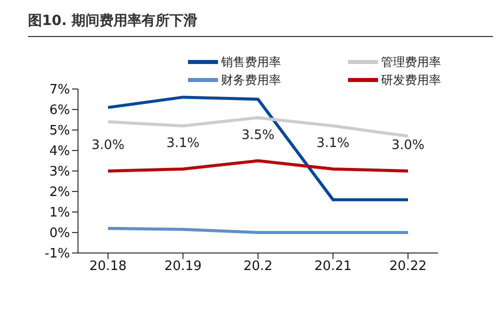  I want to click on y-tick-label: 7%, so click(59, 90).